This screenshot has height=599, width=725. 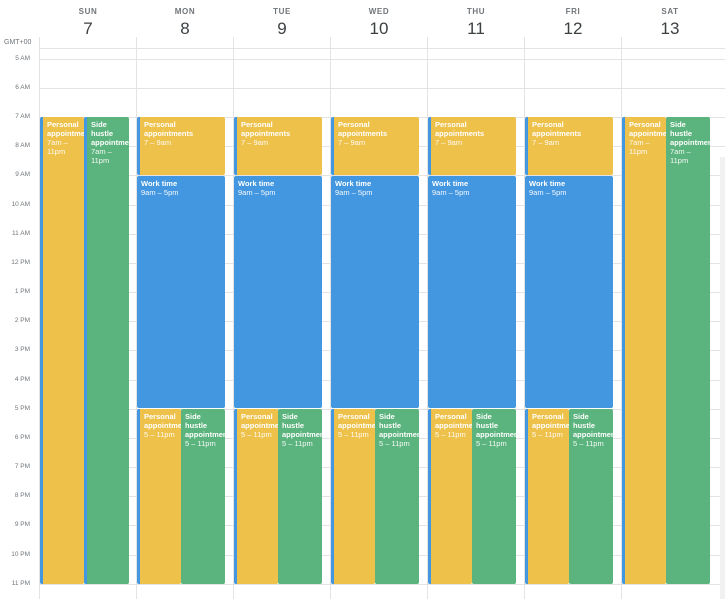 I want to click on day-of-week: TUE, so click(x=282, y=11).